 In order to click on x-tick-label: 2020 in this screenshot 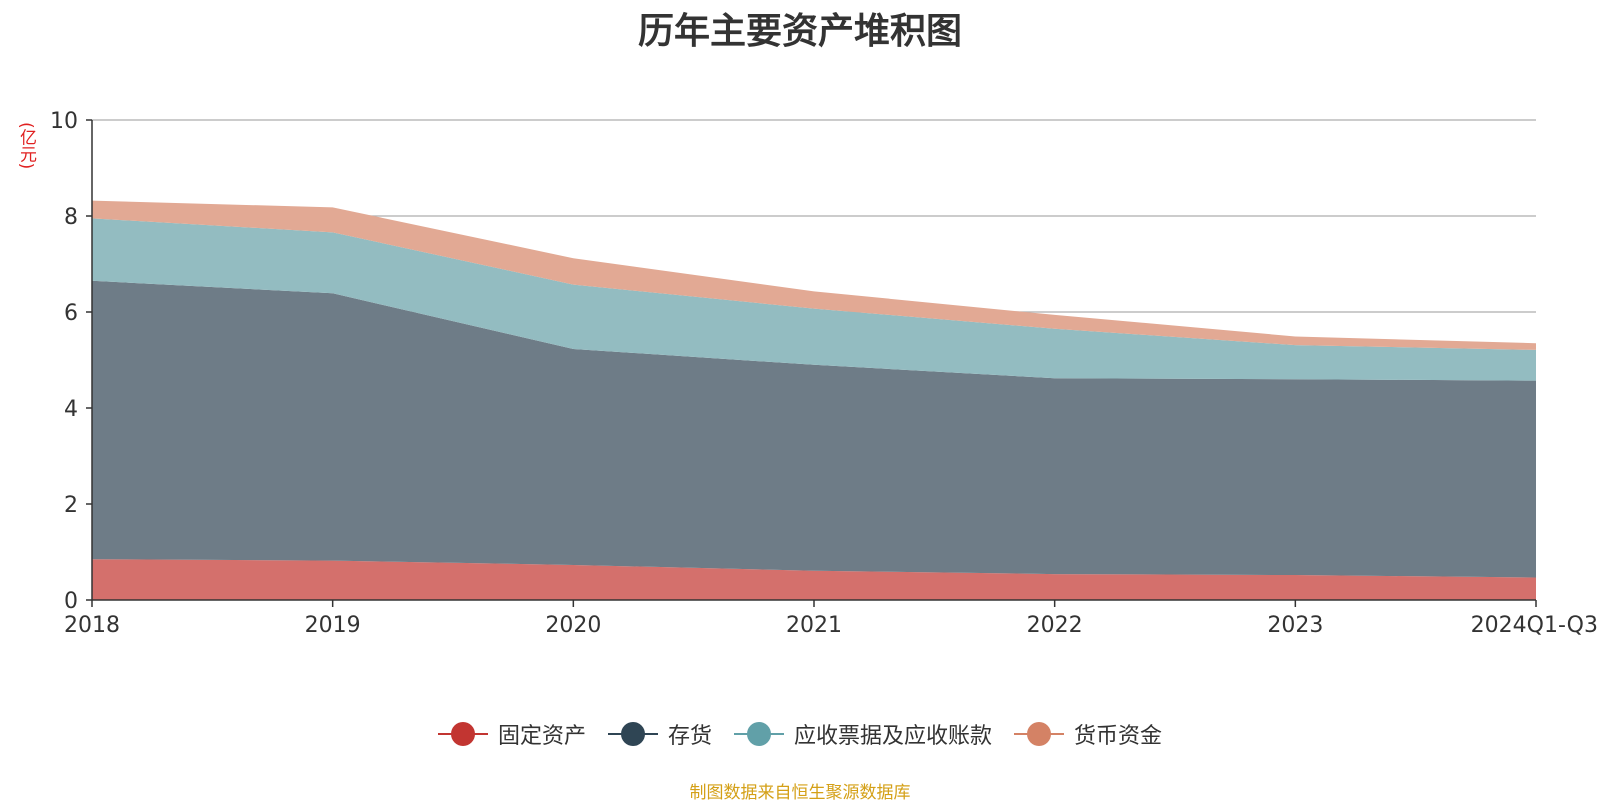, I will do `click(573, 625)`.